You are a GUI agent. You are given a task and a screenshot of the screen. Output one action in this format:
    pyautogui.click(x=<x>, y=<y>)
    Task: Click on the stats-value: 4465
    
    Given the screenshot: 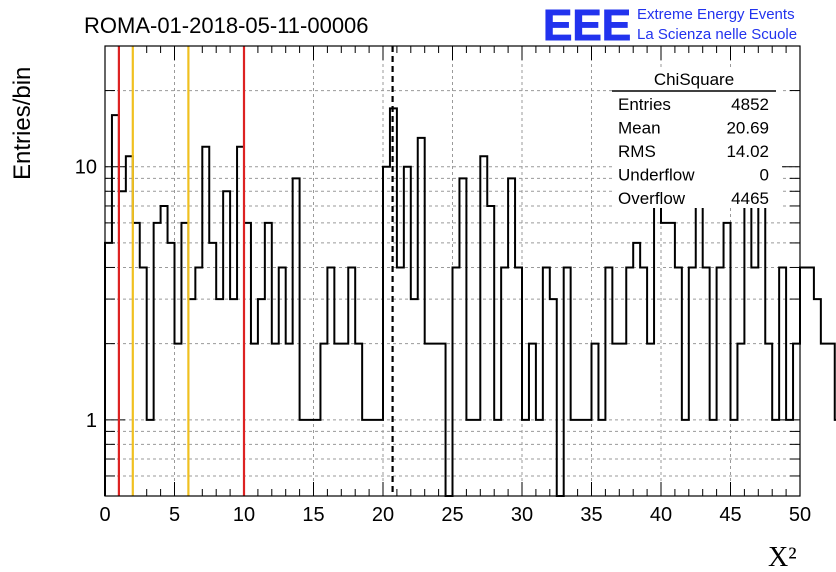 What is the action you would take?
    pyautogui.click(x=750, y=198)
    